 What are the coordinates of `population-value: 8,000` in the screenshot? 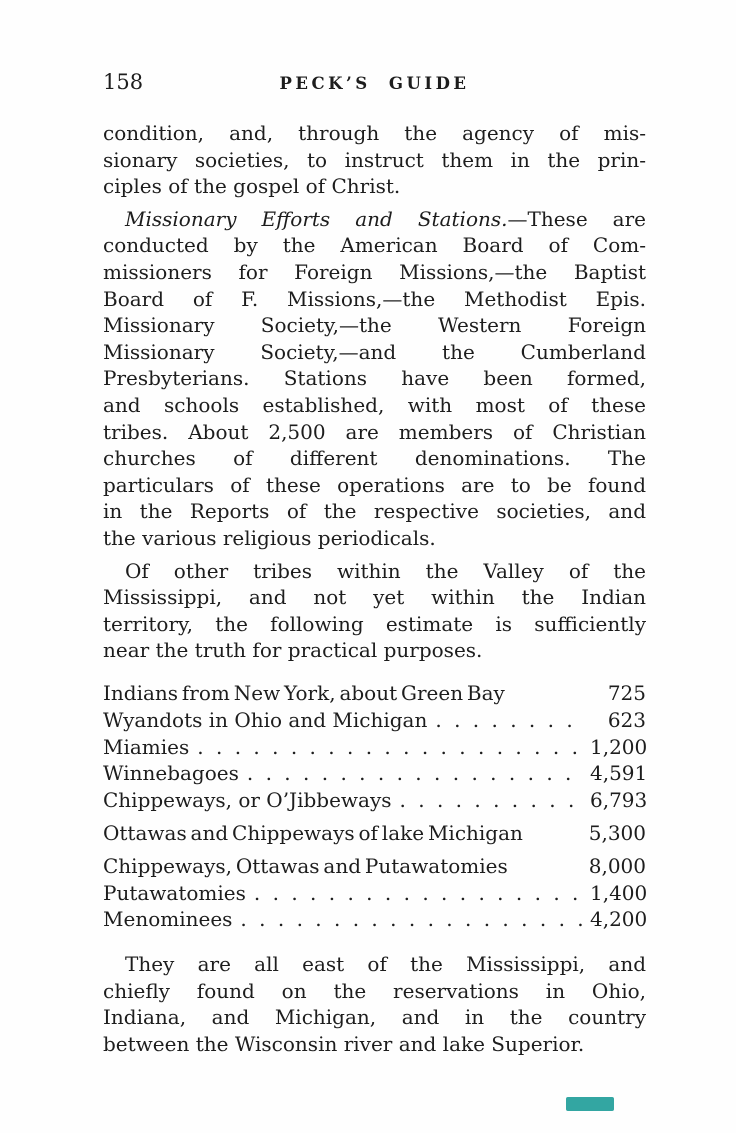 It's located at (617, 866).